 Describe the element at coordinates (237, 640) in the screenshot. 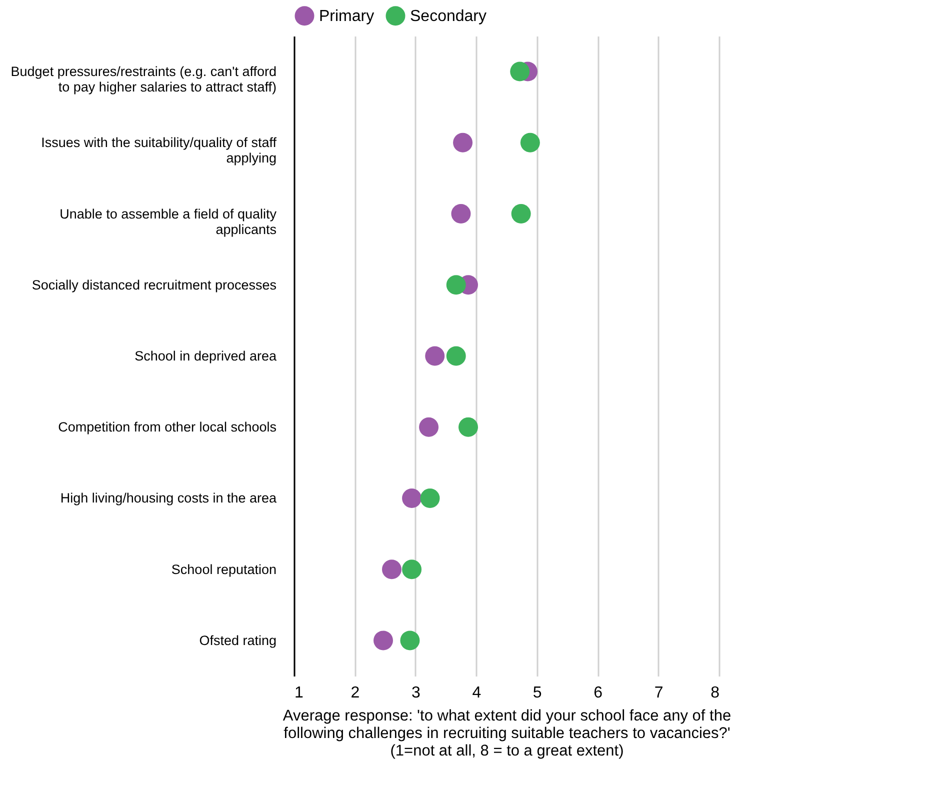

I see `y-tick-label: Ofsted rating` at that location.